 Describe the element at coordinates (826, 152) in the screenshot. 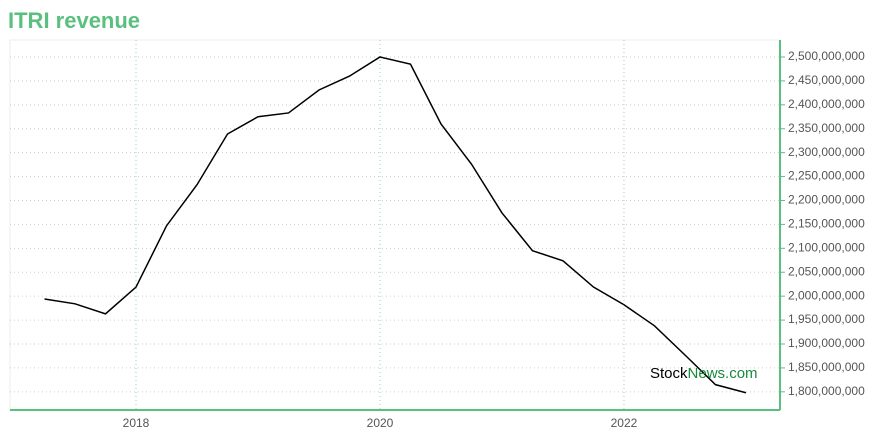

I see `y-tick-label: 2,300,000,000` at that location.